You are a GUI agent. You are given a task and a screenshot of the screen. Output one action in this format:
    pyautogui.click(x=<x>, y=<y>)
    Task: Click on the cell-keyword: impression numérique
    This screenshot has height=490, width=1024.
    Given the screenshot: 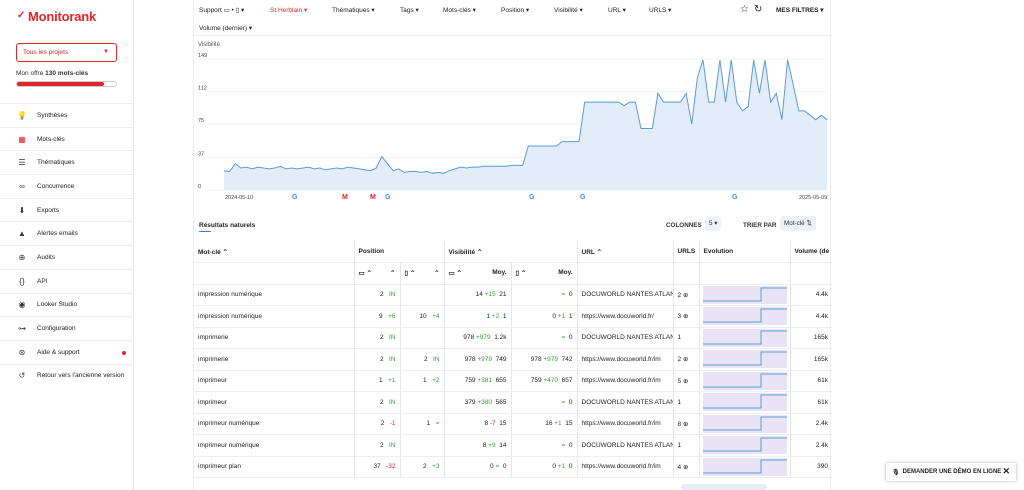 What is the action you would take?
    pyautogui.click(x=274, y=316)
    